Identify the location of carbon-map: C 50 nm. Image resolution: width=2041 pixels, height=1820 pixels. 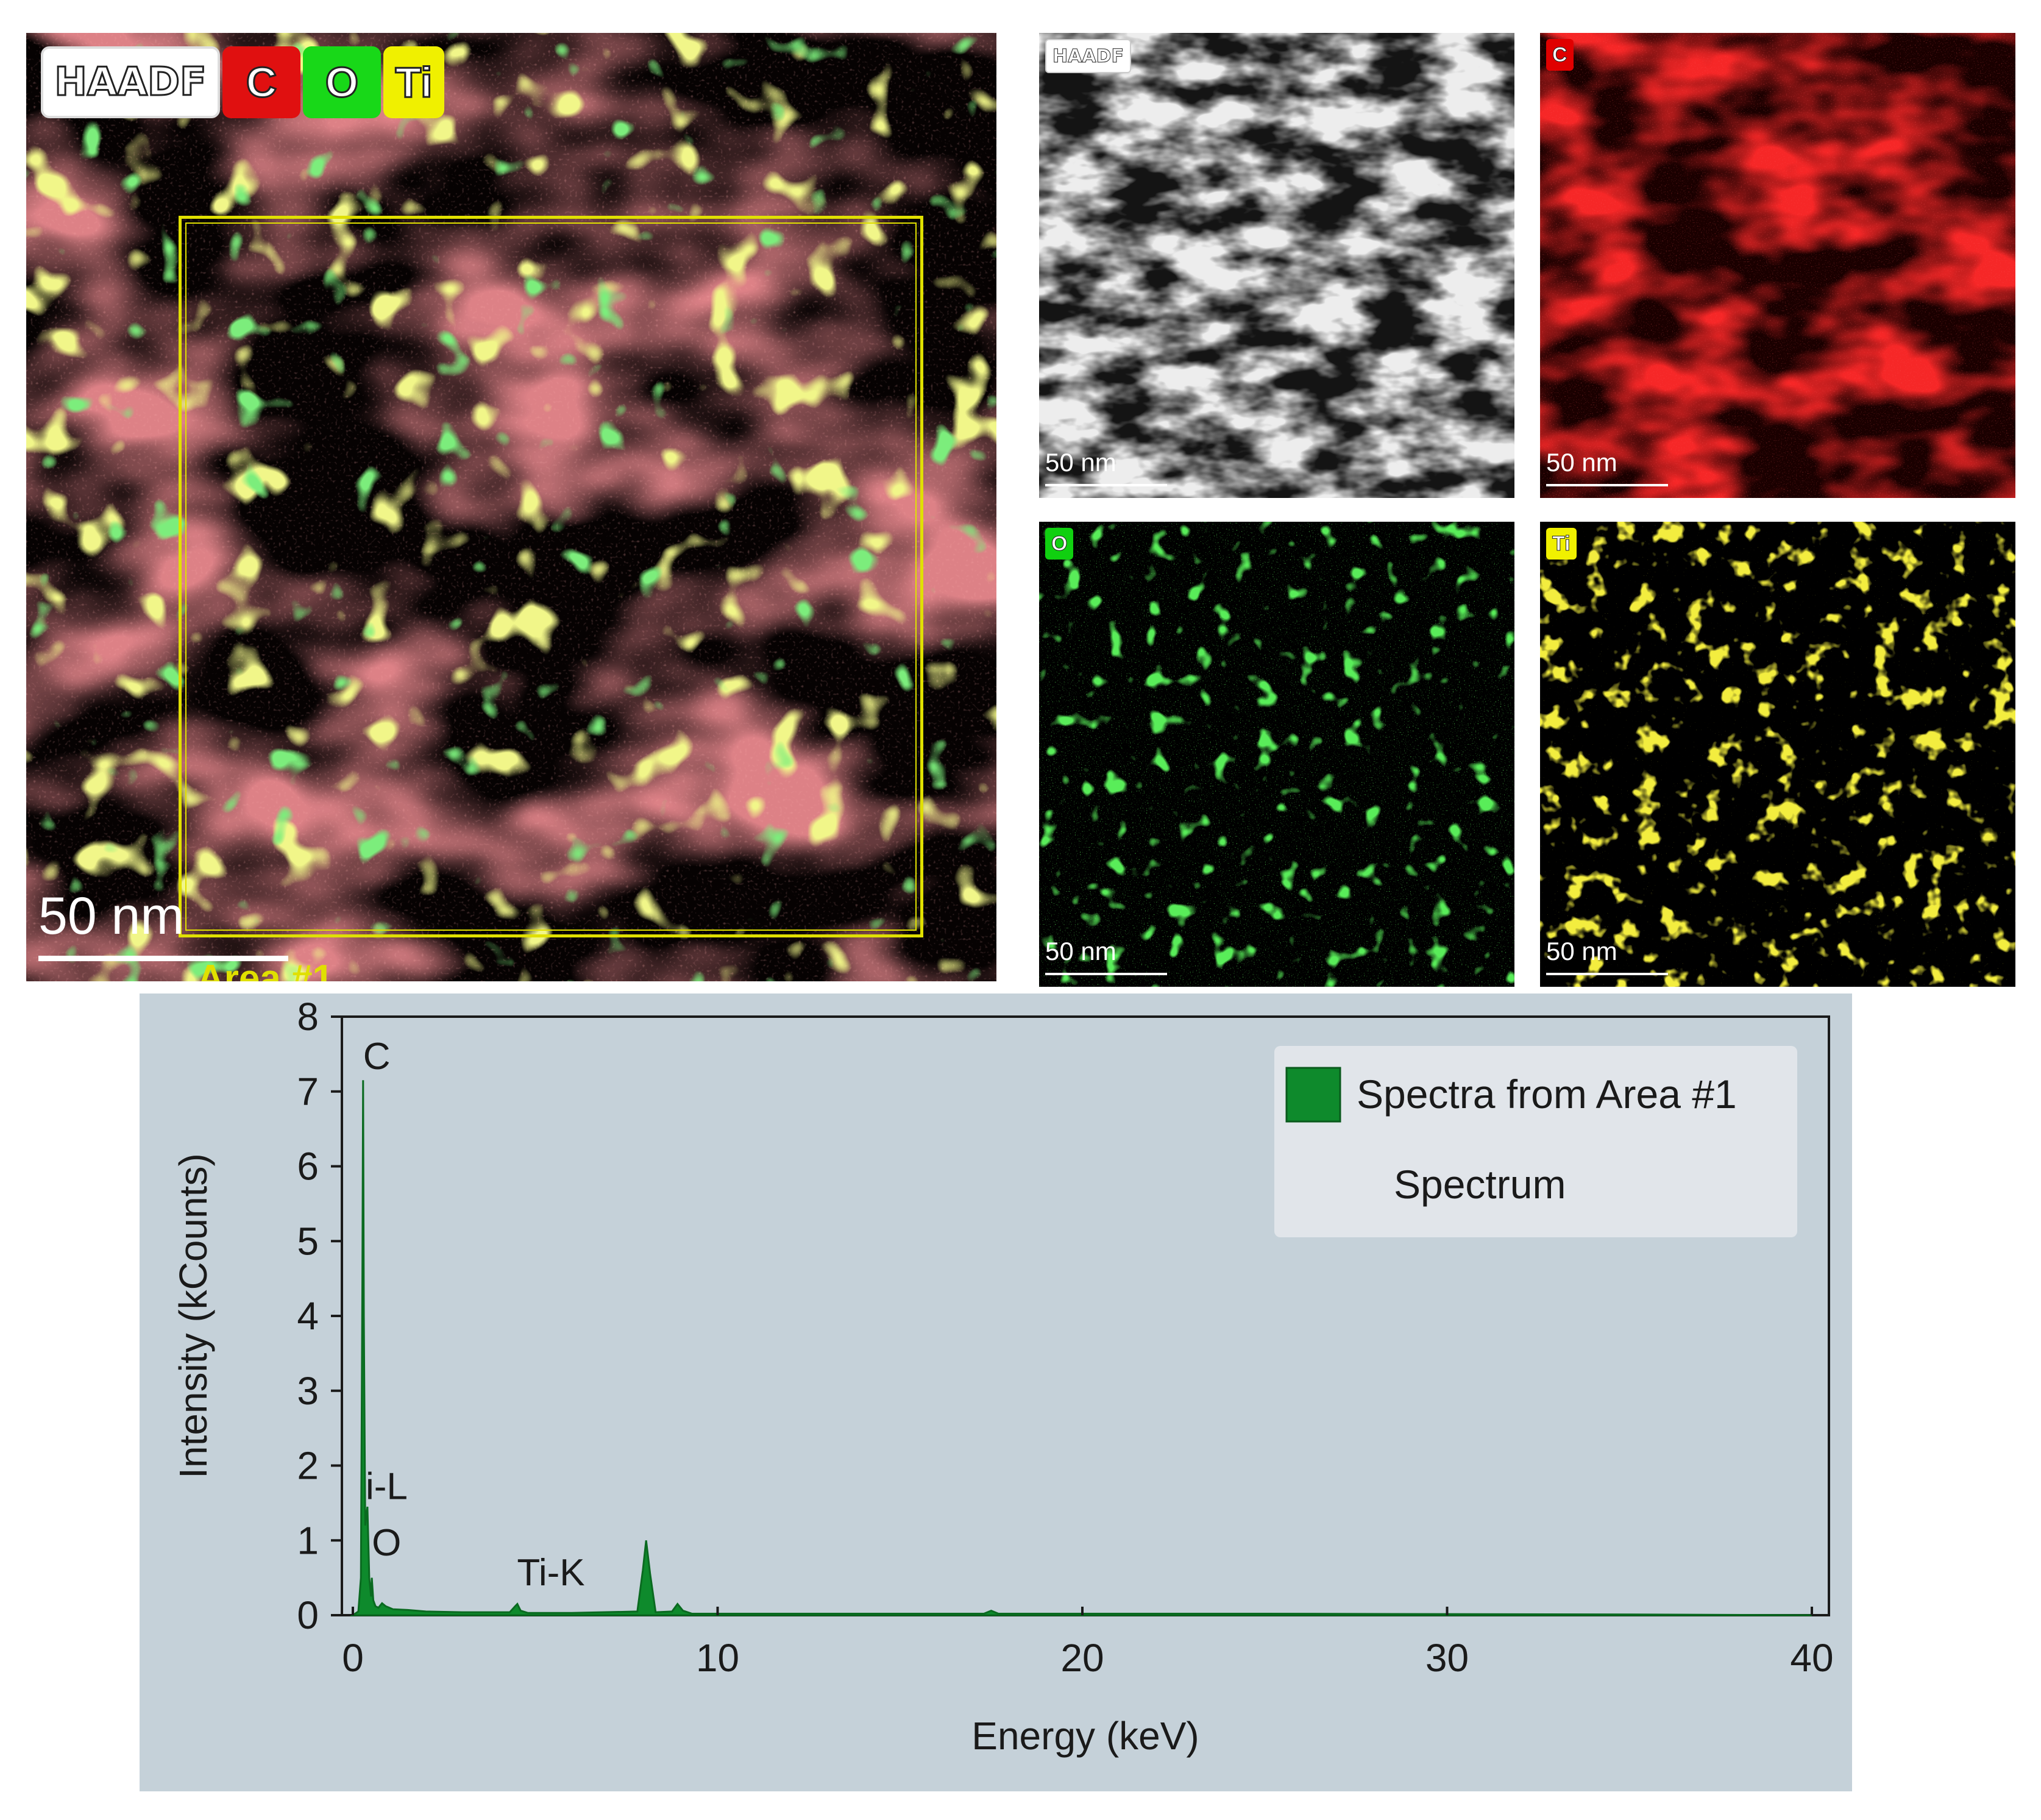
(1777, 265).